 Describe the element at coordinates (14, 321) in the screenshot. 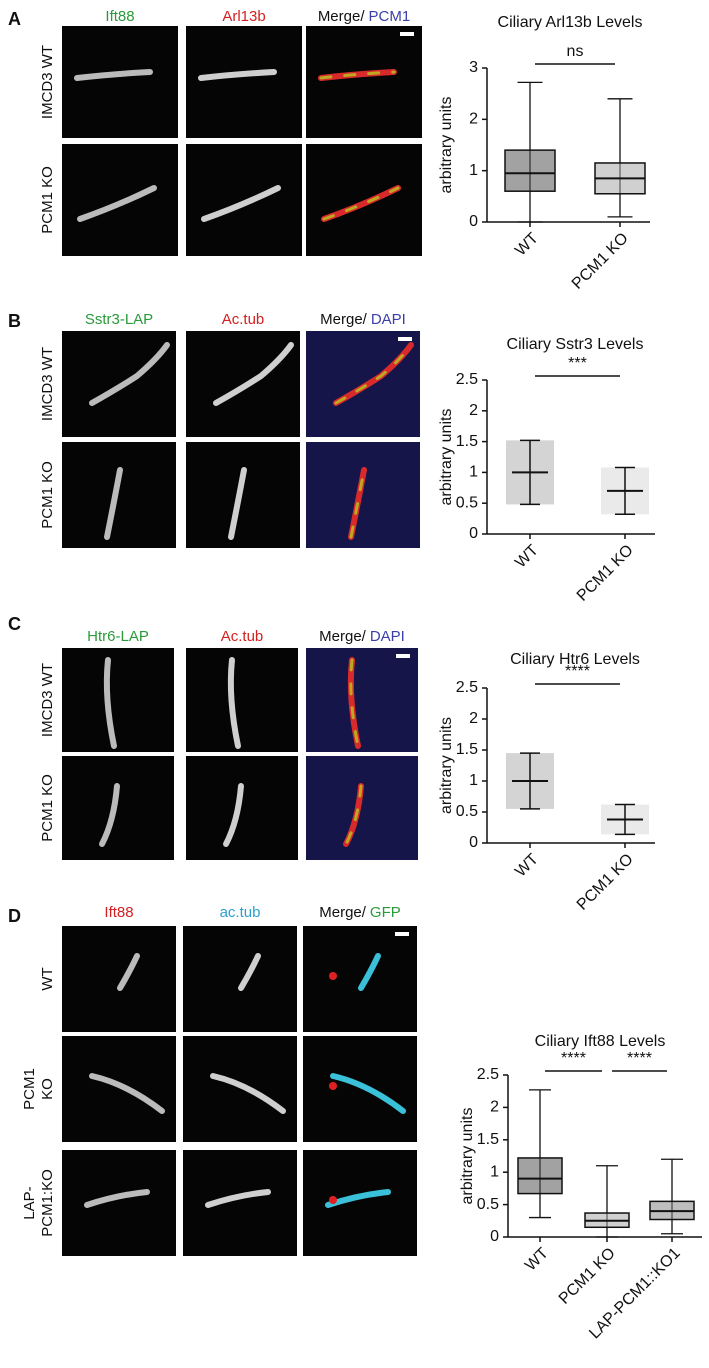

I see `panel-label: B` at that location.